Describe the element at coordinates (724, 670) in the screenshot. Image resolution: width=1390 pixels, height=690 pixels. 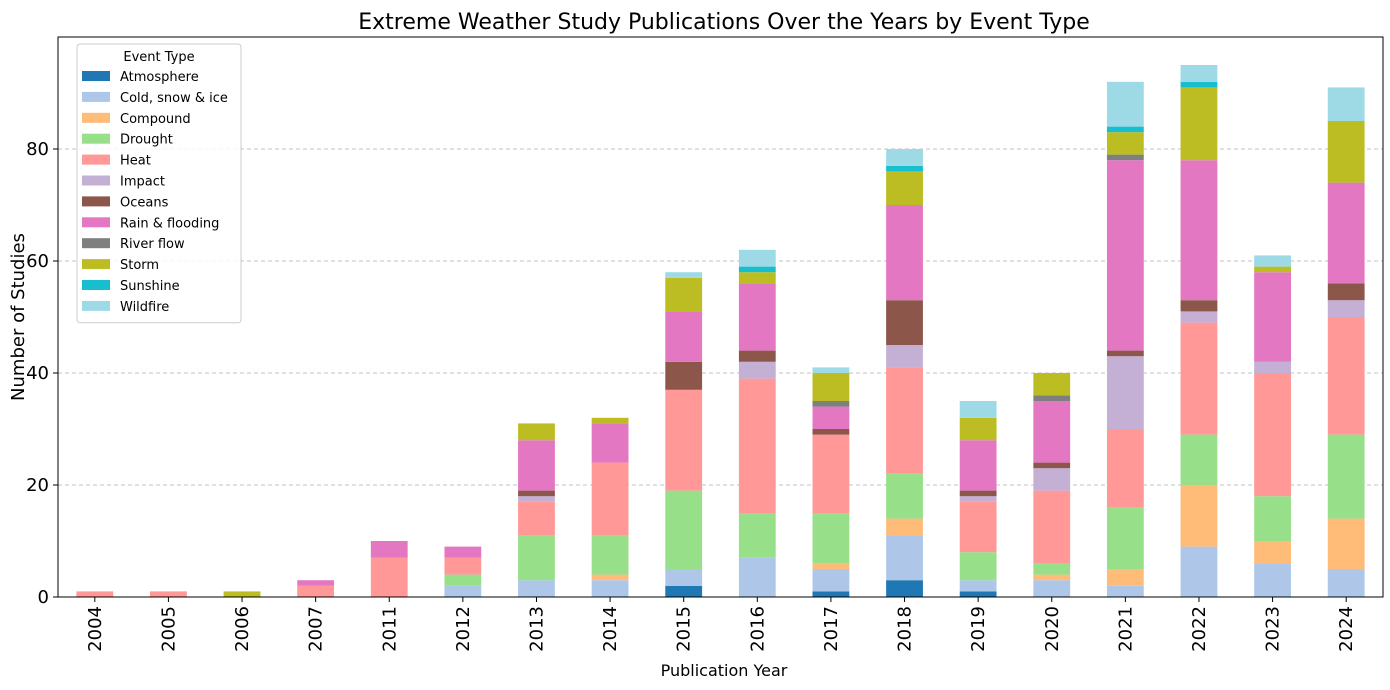
I see `x-axis-label: Publication Year` at that location.